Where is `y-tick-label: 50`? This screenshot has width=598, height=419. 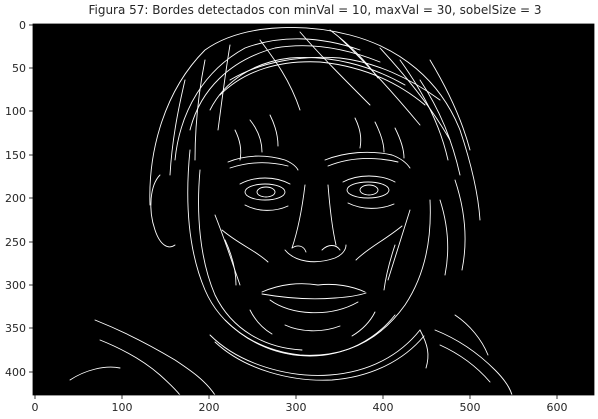
y-tick-label: 50 is located at coordinates (19, 68).